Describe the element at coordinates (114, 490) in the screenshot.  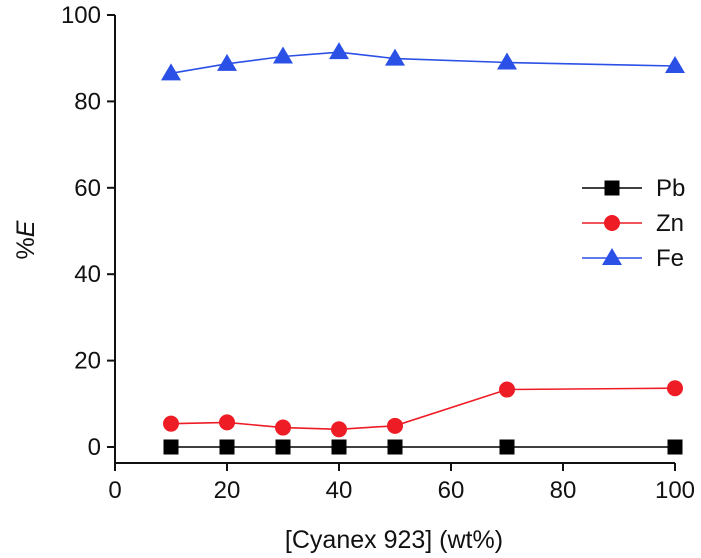
I see `x-tick-label: 0` at that location.